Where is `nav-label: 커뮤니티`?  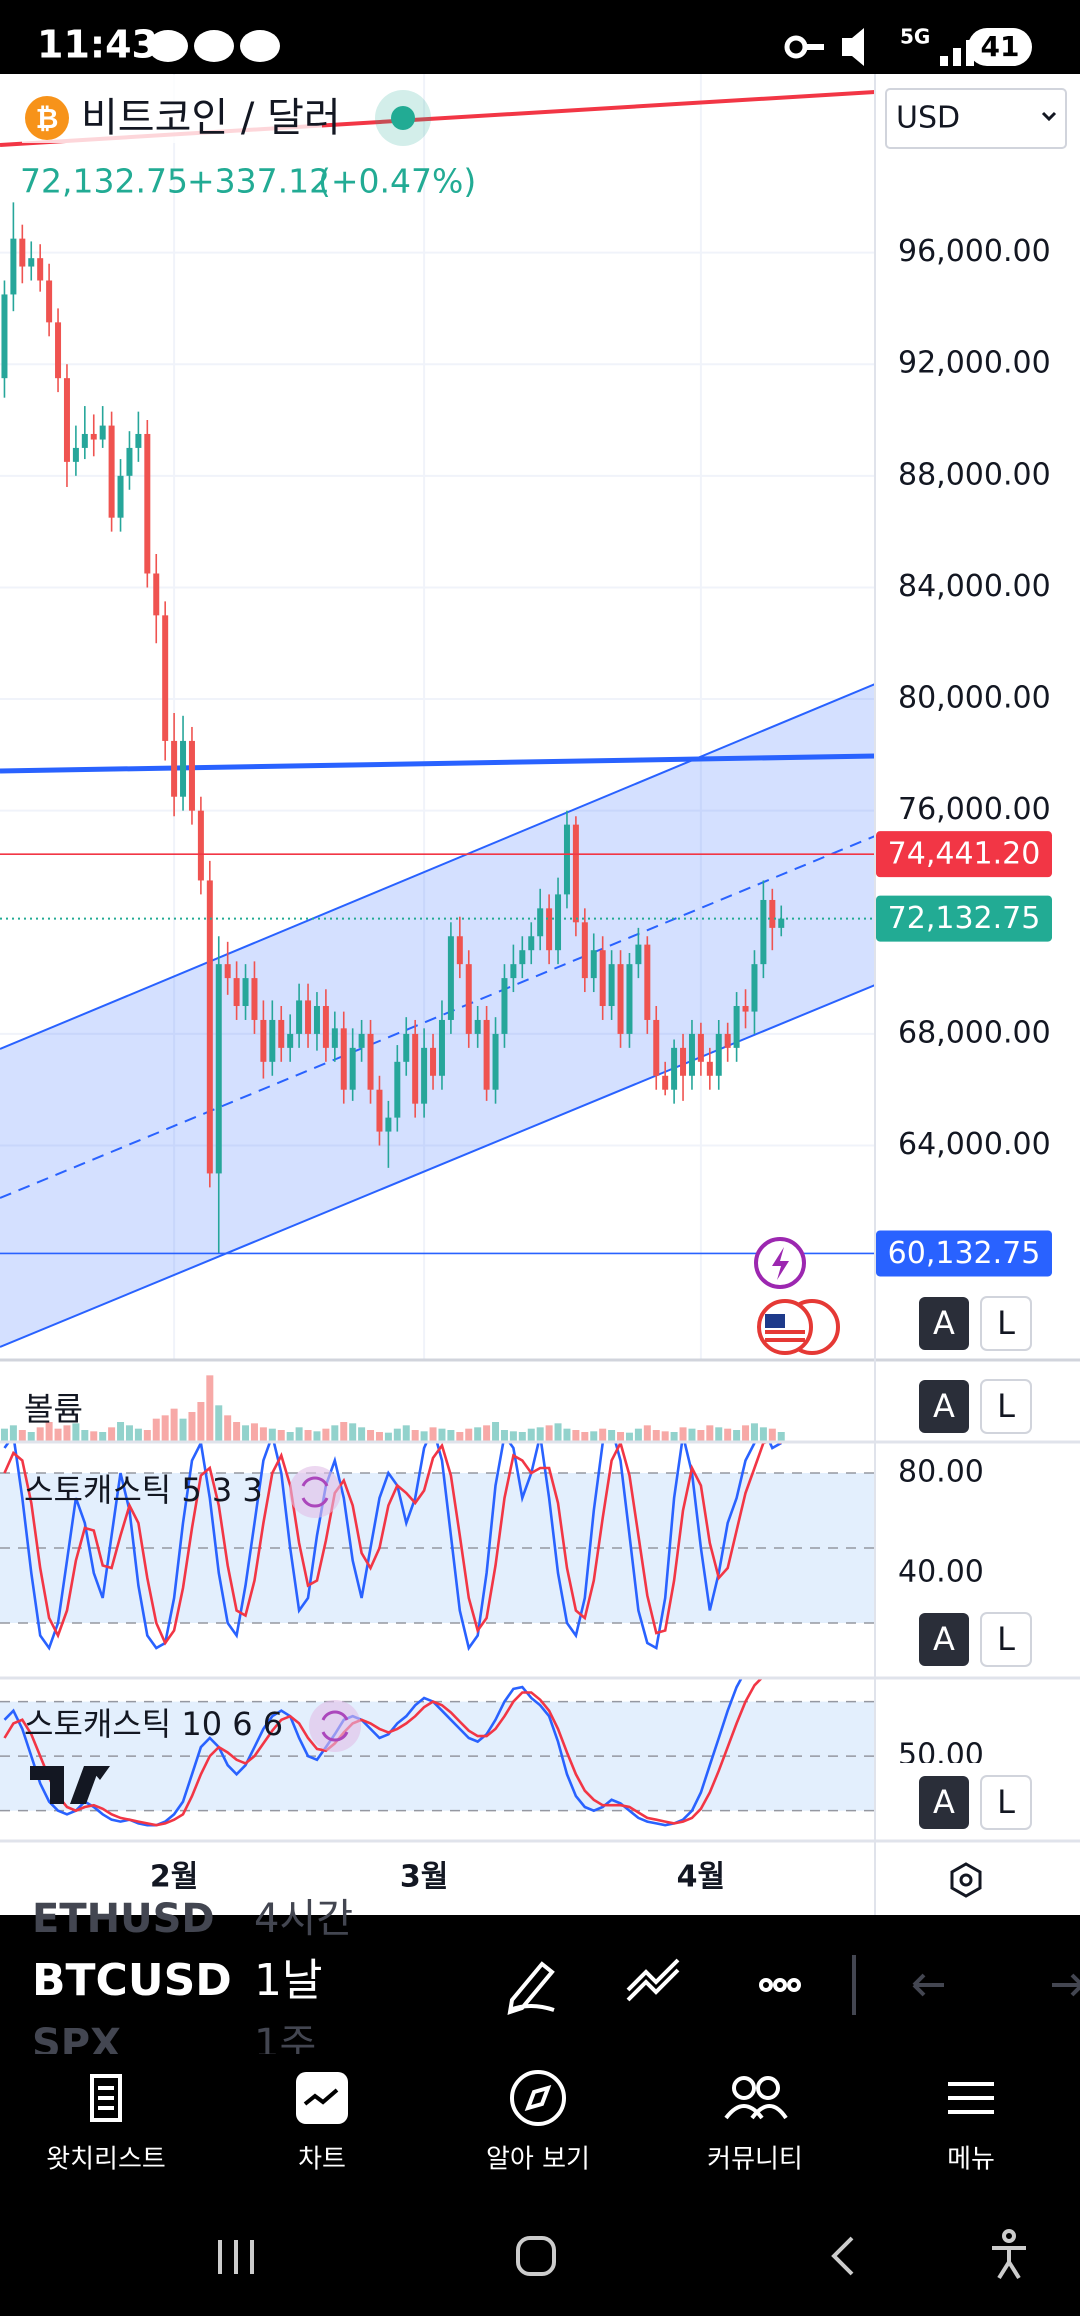
nav-label: 커뮤니티 is located at coordinates (755, 2160).